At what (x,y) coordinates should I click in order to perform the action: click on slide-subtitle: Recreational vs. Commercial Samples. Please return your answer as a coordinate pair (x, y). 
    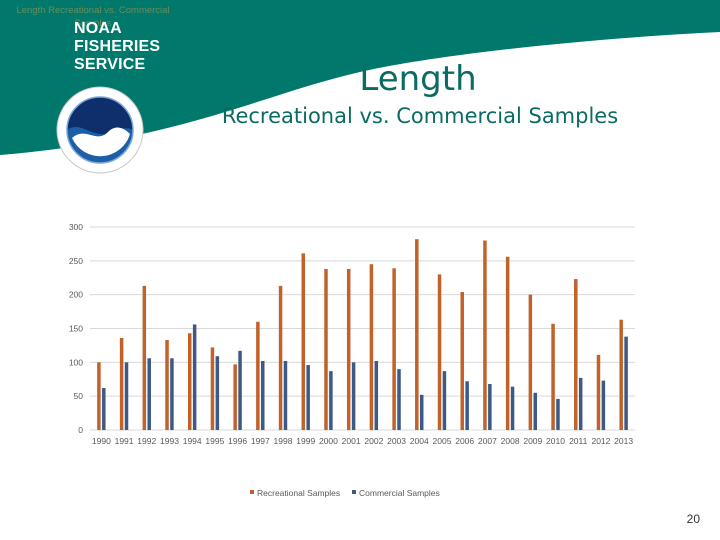
    Looking at the image, I should click on (420, 116).